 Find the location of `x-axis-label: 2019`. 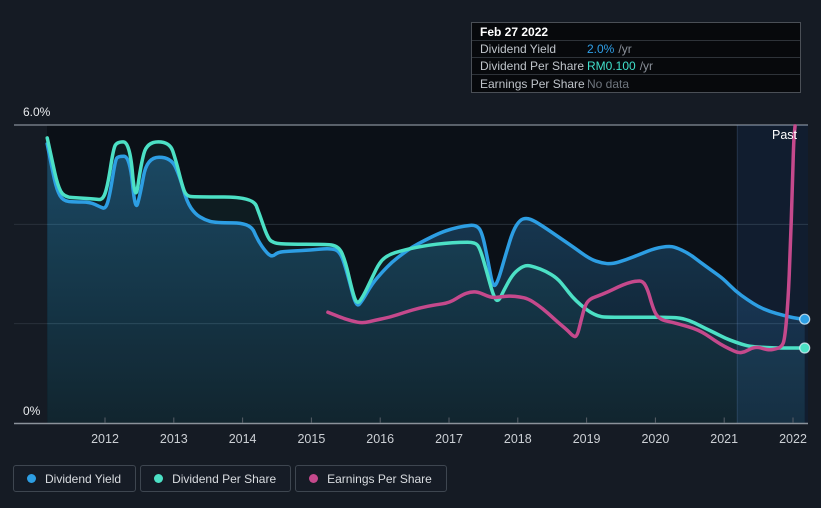

x-axis-label: 2019 is located at coordinates (587, 439).